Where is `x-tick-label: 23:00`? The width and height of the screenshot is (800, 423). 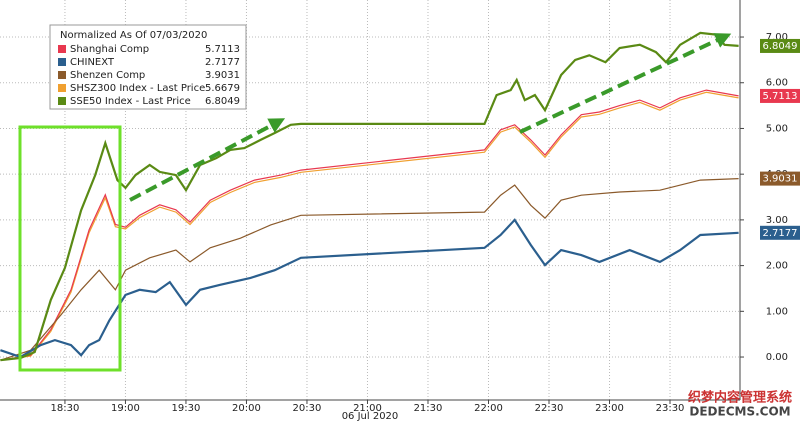
x-tick-label: 23:00 is located at coordinates (609, 408).